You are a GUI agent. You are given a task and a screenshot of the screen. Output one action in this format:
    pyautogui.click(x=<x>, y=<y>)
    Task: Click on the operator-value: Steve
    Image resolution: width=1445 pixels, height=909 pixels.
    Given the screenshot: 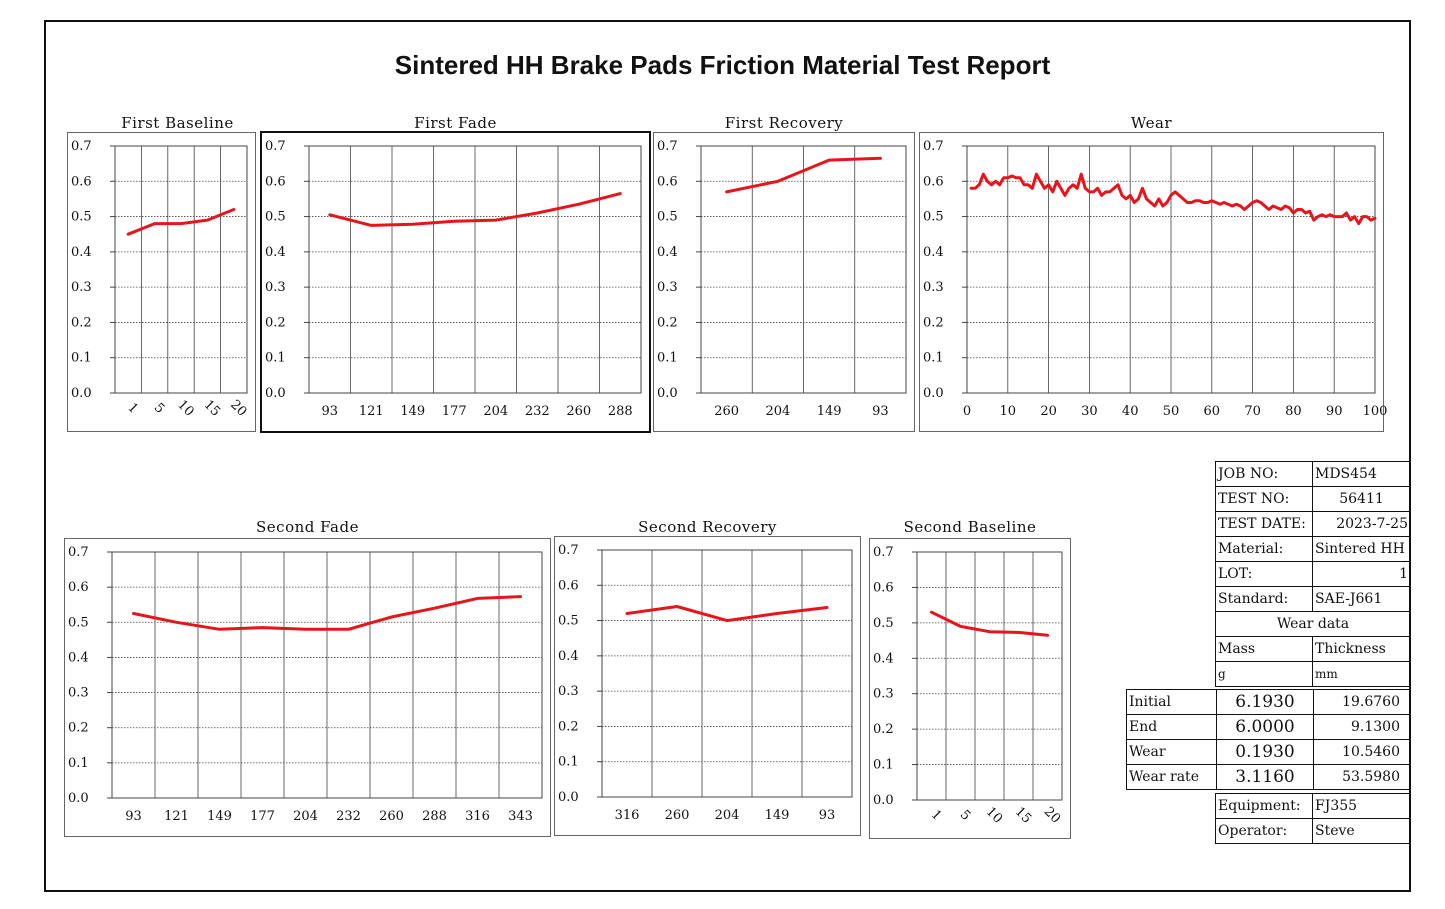 What is the action you would take?
    pyautogui.click(x=1361, y=831)
    